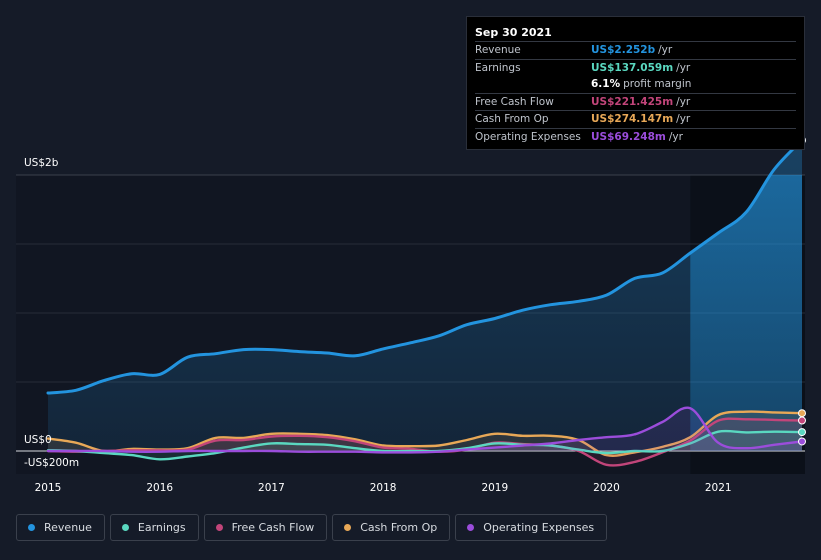  I want to click on free_cash_flow-end-point, so click(802, 420).